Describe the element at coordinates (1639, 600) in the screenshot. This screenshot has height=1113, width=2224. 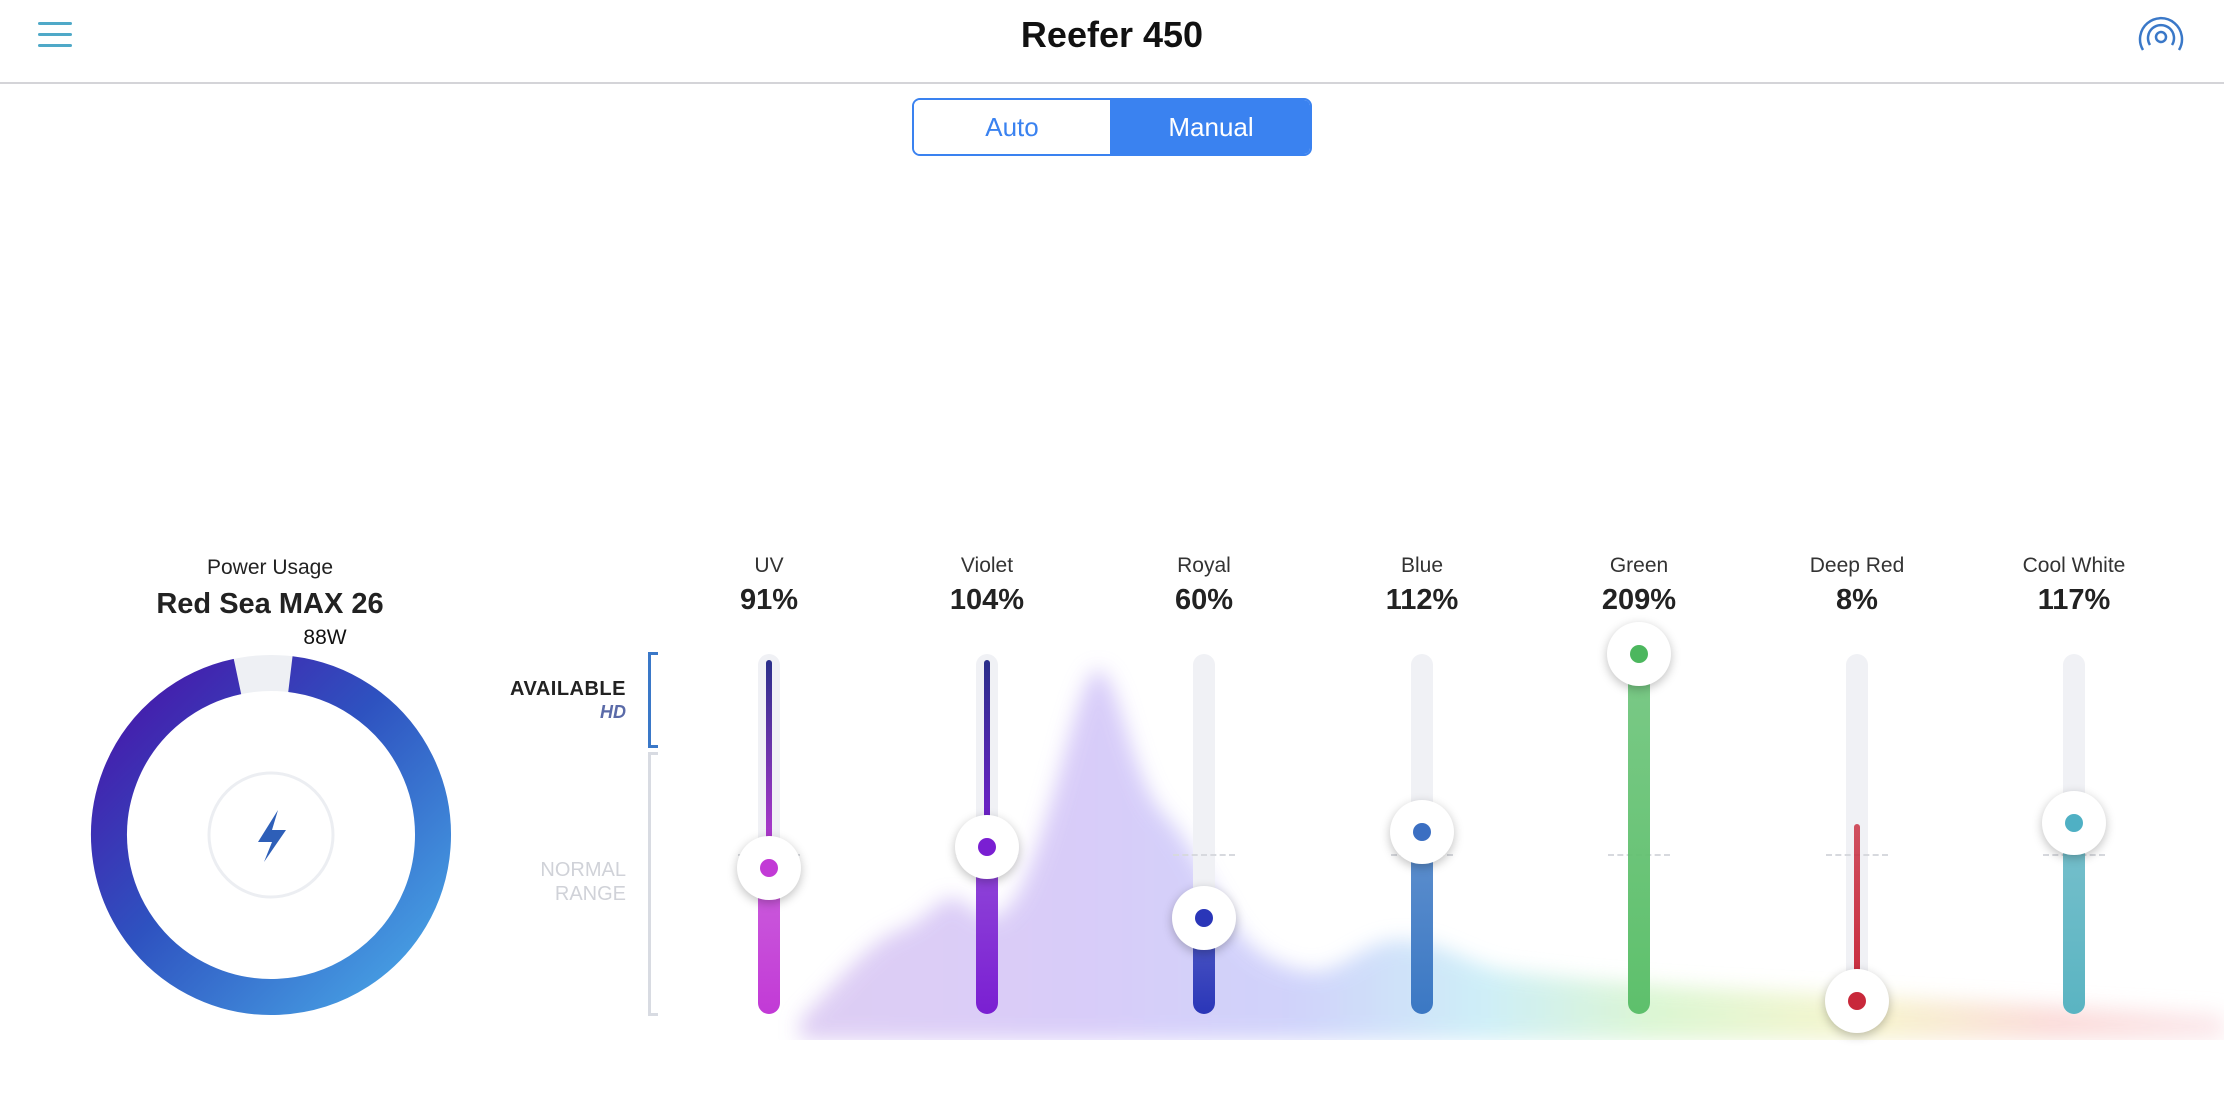
I see `channel-value: 209%` at that location.